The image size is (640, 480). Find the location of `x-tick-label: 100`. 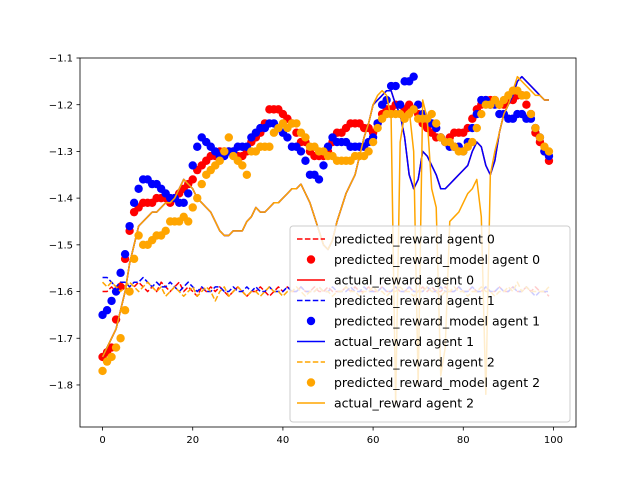

x-tick-label: 100 is located at coordinates (553, 440).